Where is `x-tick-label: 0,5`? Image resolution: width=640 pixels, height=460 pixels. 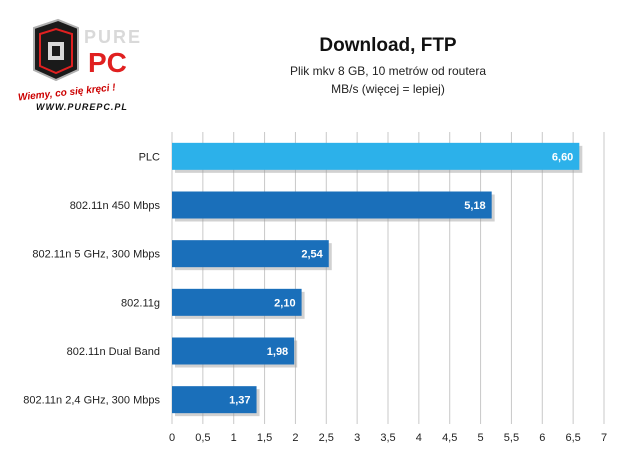 x-tick-label: 0,5 is located at coordinates (202, 438).